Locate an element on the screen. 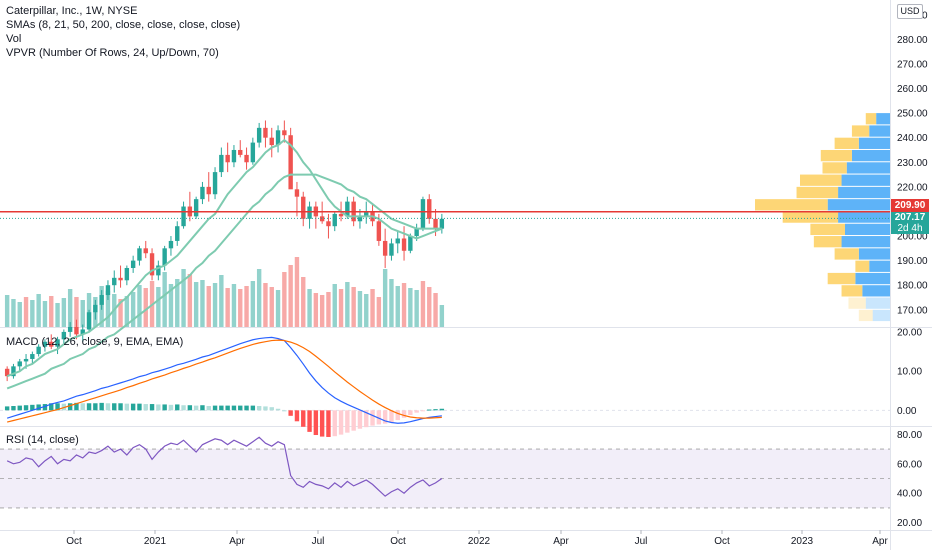 This screenshot has width=932, height=550. vol-legend: Vol is located at coordinates (14, 39).